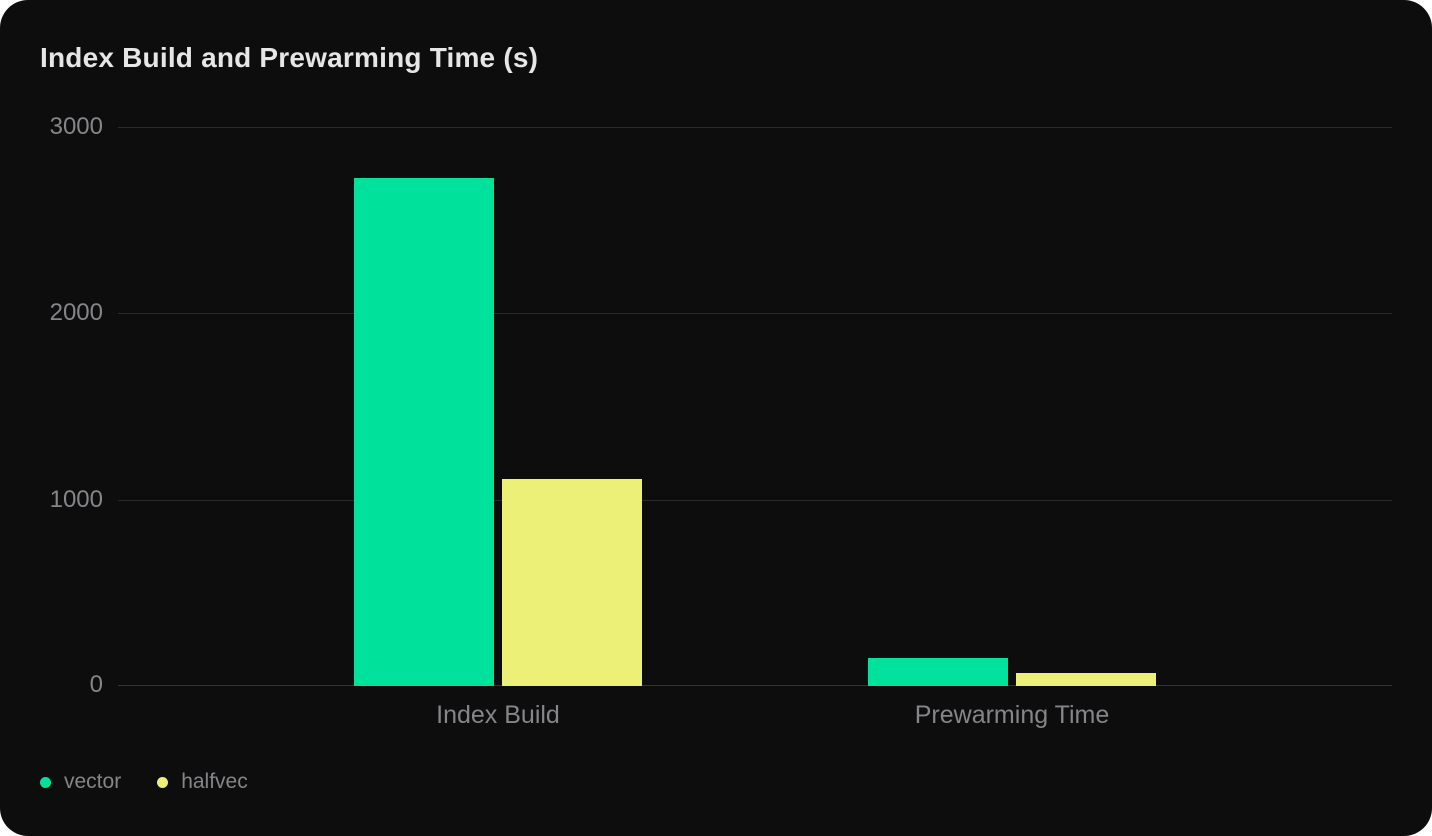  Describe the element at coordinates (938, 672) in the screenshot. I see `bar-vector-prewarming-time` at that location.